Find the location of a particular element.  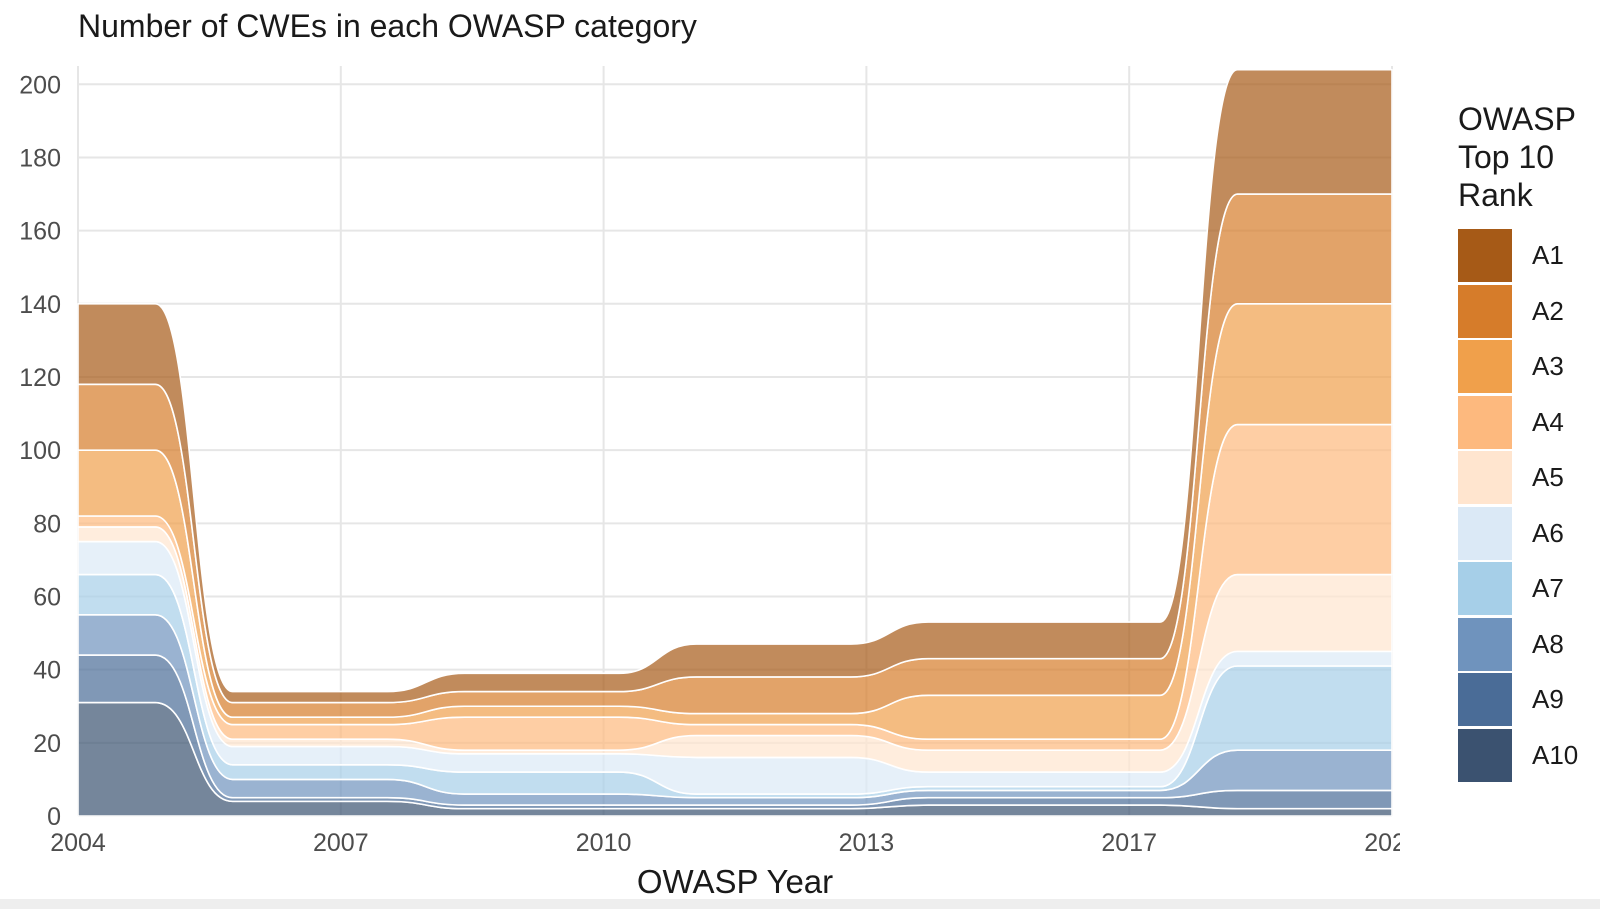

x-tick-label: 2010 is located at coordinates (604, 843).